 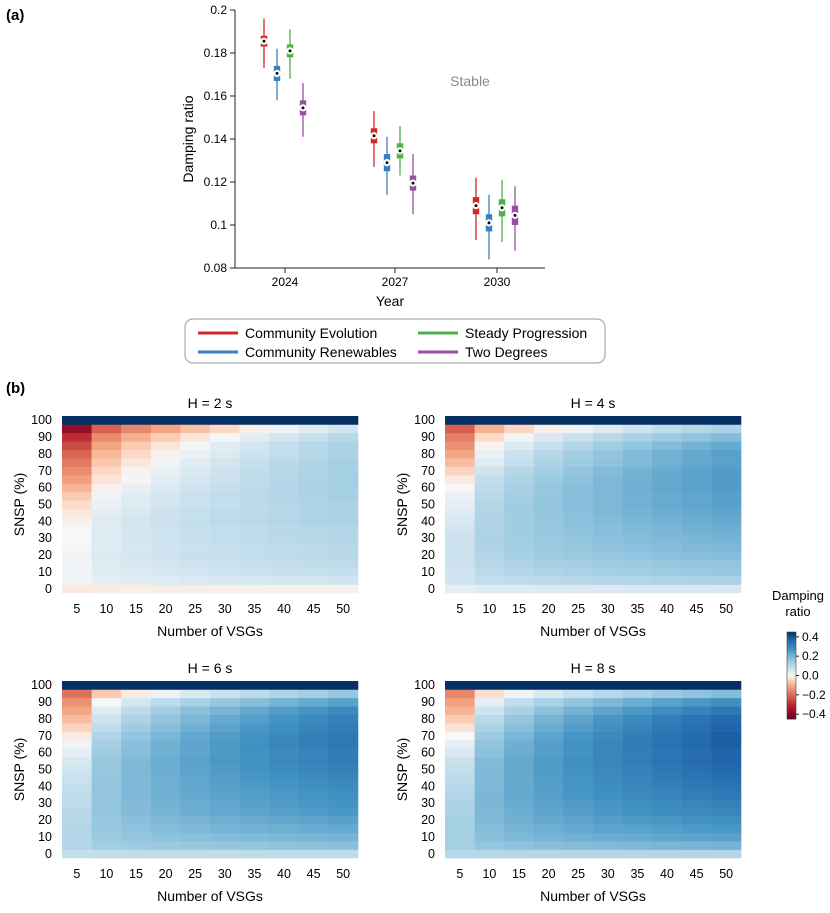 What do you see at coordinates (593, 403) in the screenshot?
I see `heatmap-title: H = 4 s` at bounding box center [593, 403].